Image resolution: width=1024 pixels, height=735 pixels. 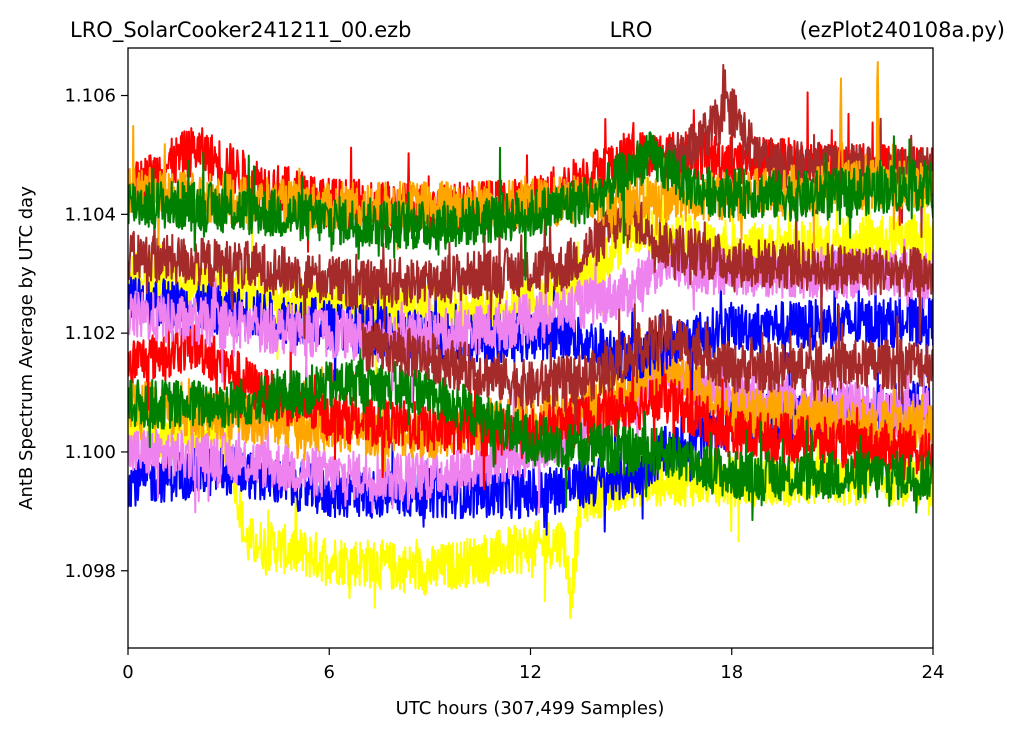 I want to click on y-tick-label-2: 1.102, so click(x=90, y=333).